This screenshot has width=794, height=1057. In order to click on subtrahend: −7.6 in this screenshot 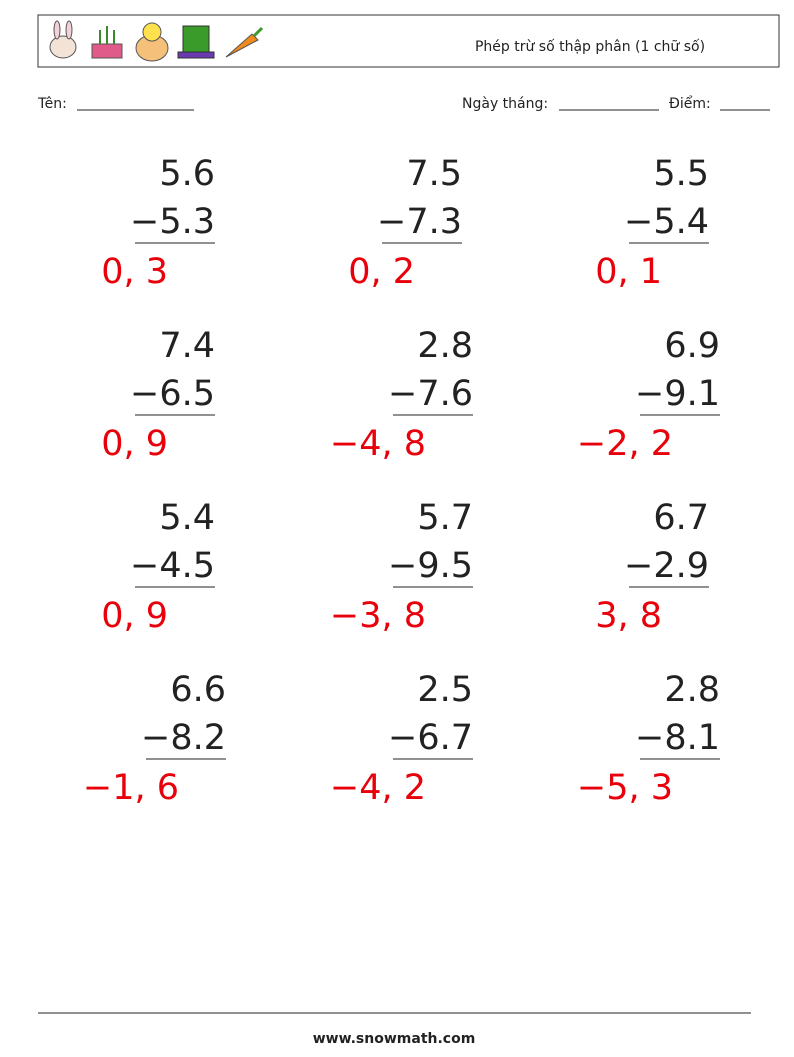, I will do `click(430, 394)`.